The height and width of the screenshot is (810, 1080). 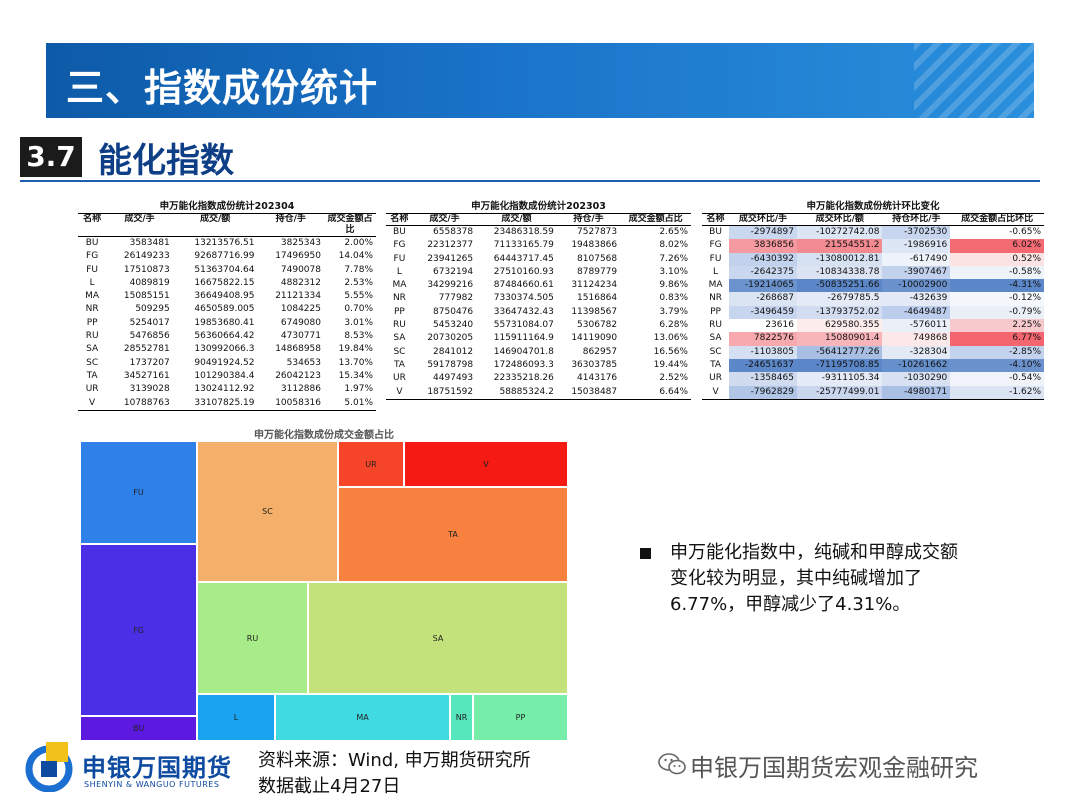 I want to click on treemap-tile-v: V, so click(x=486, y=464).